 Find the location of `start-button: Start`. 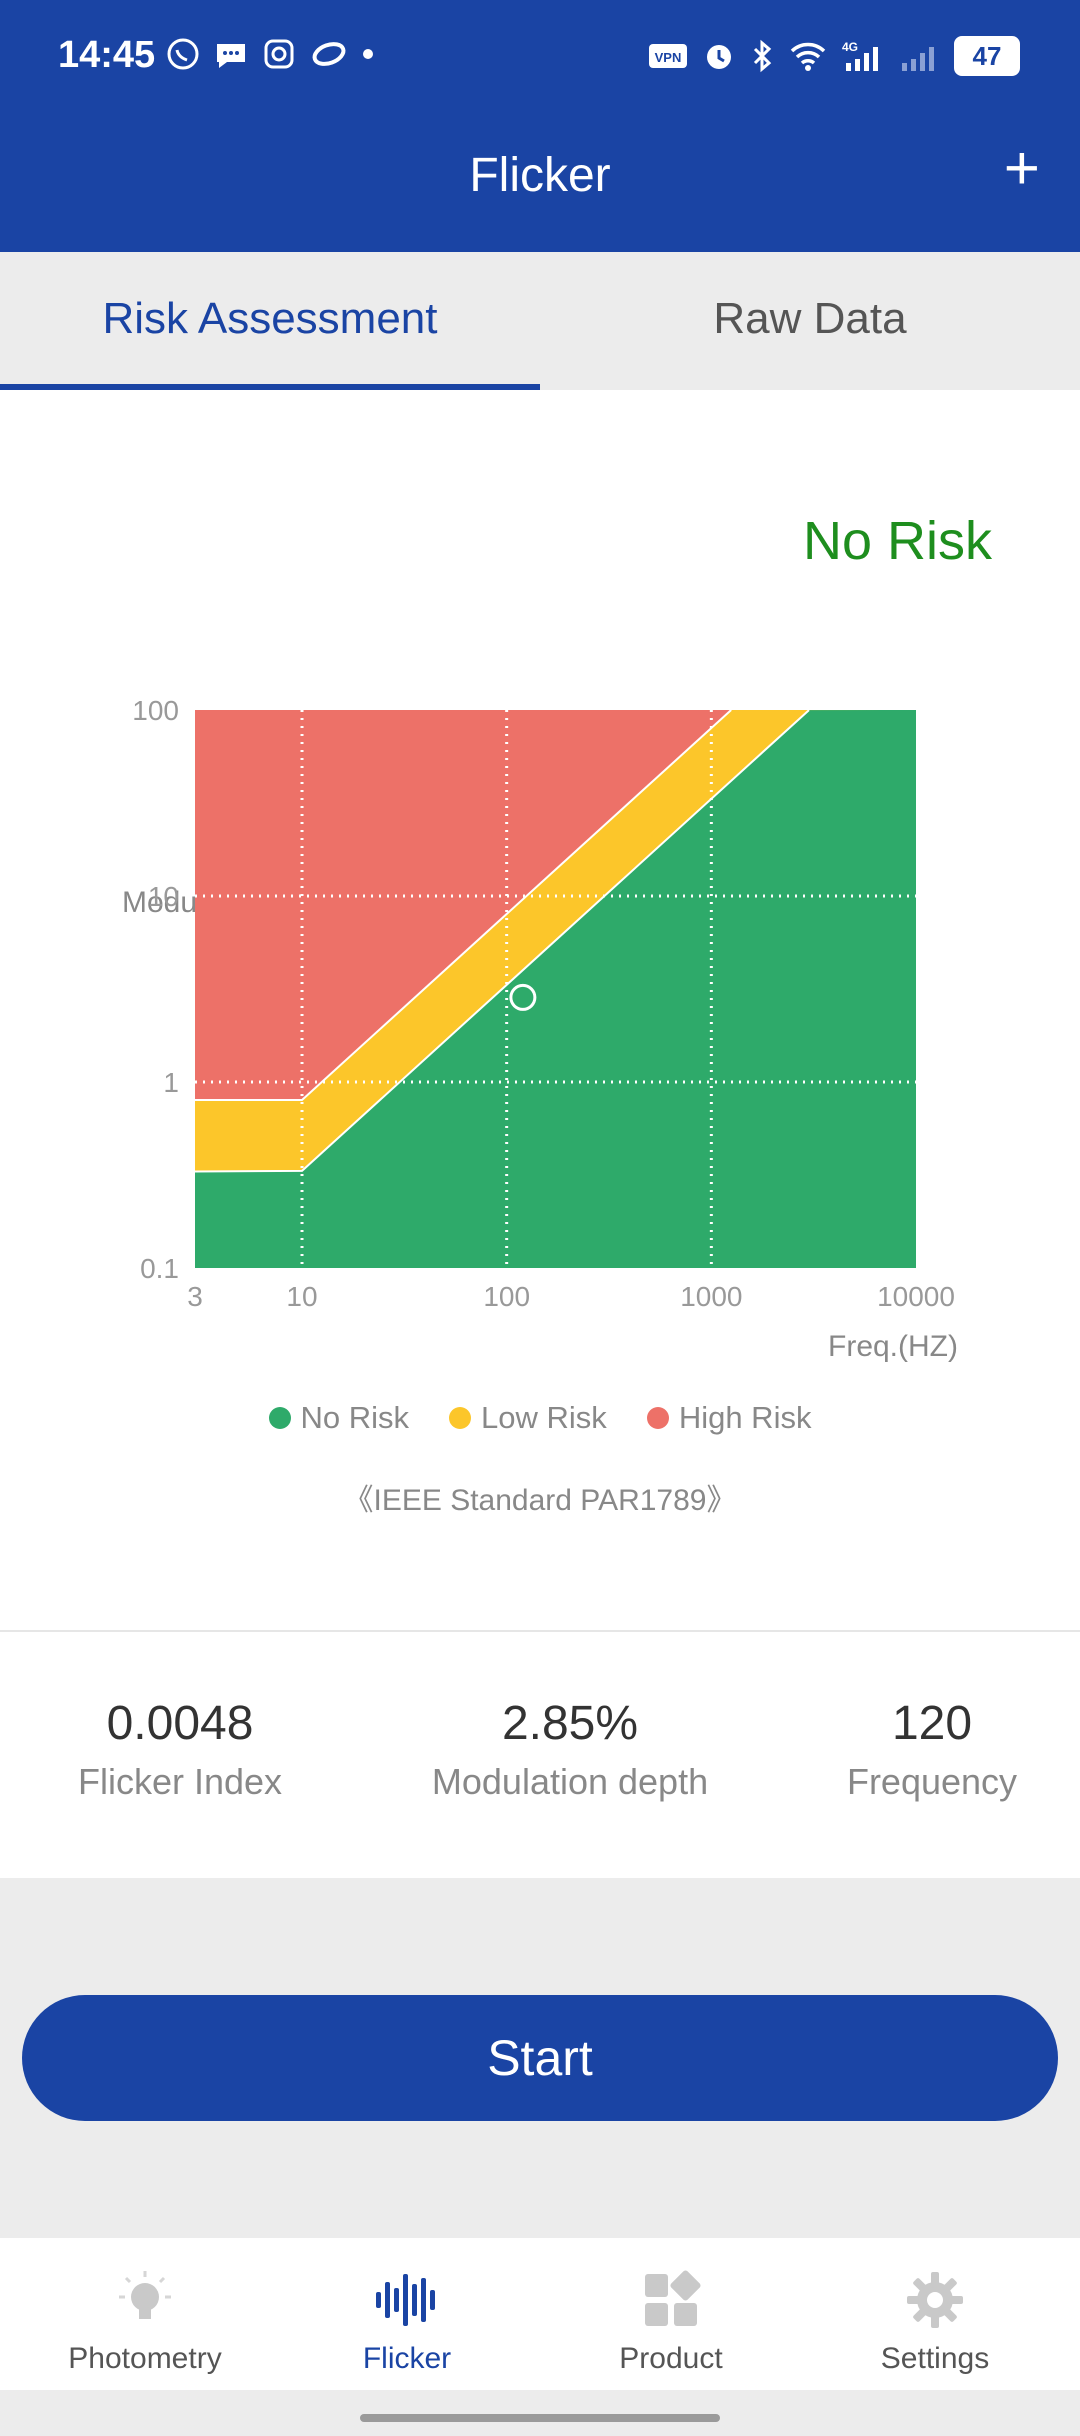

start-button: Start is located at coordinates (540, 2058).